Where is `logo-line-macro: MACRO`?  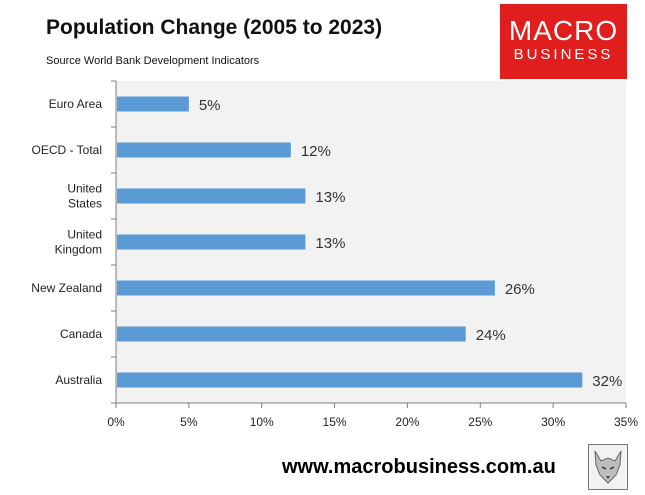
logo-line-macro: MACRO is located at coordinates (563, 30).